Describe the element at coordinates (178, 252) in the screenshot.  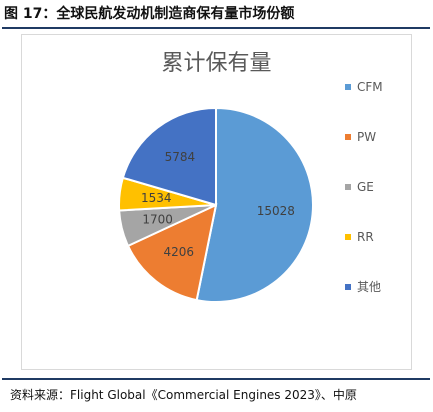
I see `data-label-pw: 4206` at that location.